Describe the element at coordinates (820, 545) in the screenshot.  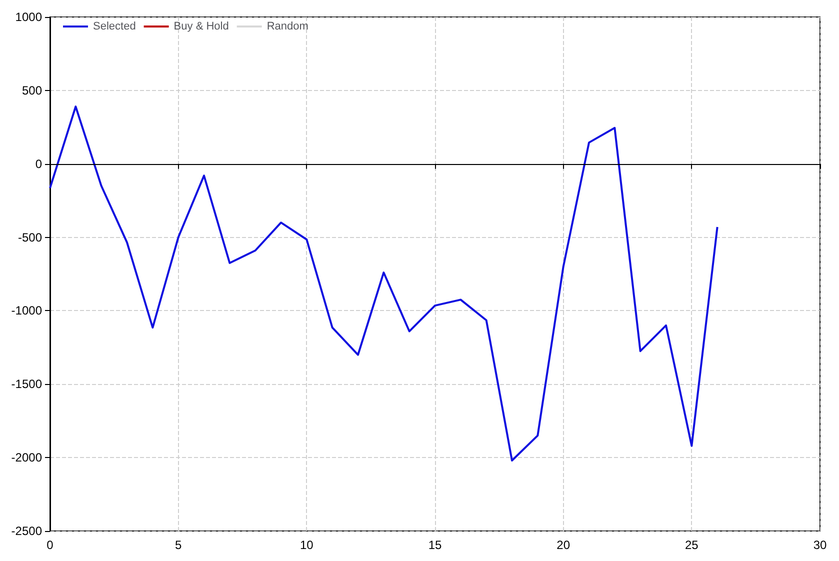
I see `x-tick-label: 30` at that location.